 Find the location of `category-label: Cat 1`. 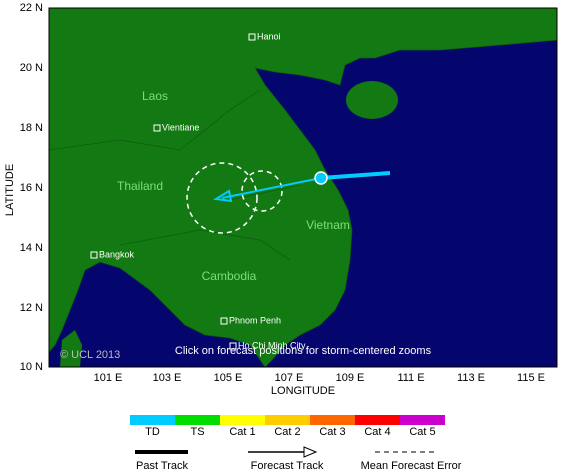

category-label: Cat 1 is located at coordinates (242, 432).